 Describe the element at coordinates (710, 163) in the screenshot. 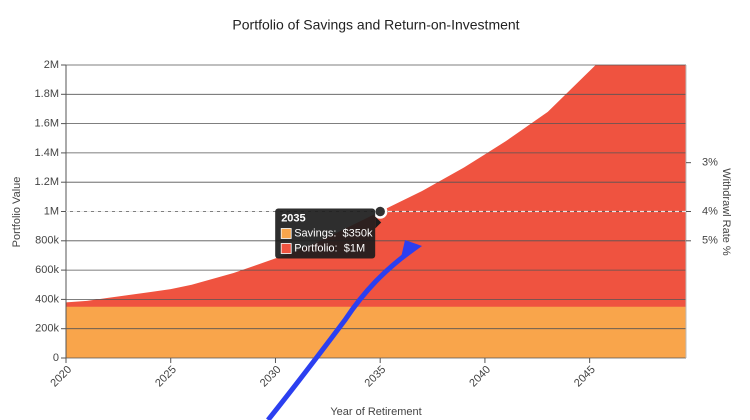

I see `y2-tick-label: 3%` at that location.